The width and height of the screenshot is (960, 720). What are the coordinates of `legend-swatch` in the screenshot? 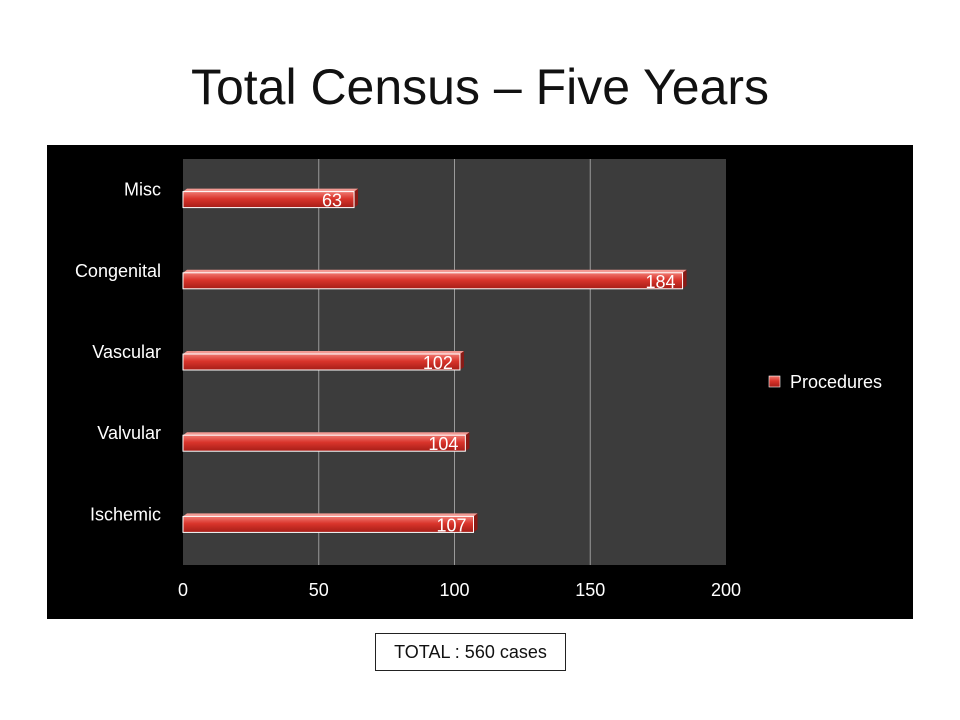 It's located at (774, 381).